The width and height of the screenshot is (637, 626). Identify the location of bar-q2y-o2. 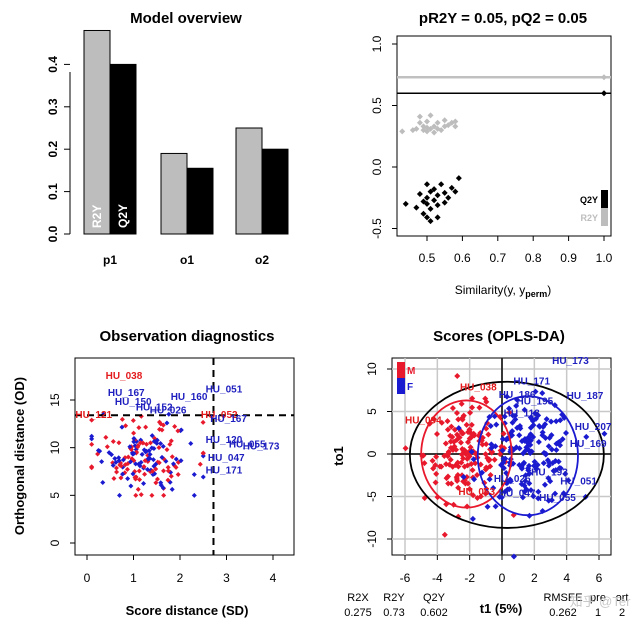
(275, 191).